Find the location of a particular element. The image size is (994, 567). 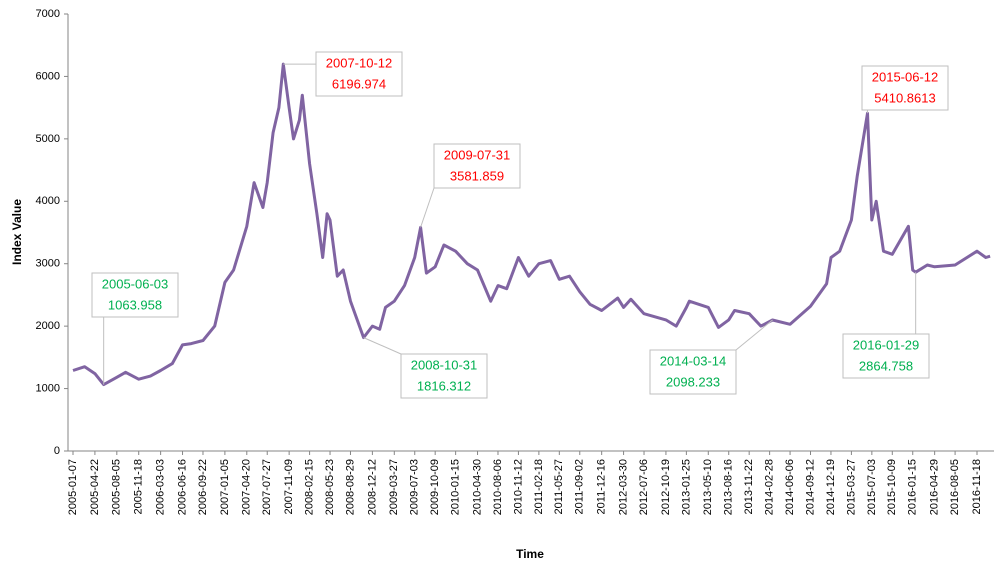

x-tick-label: 2010-08-06 is located at coordinates (498, 487).